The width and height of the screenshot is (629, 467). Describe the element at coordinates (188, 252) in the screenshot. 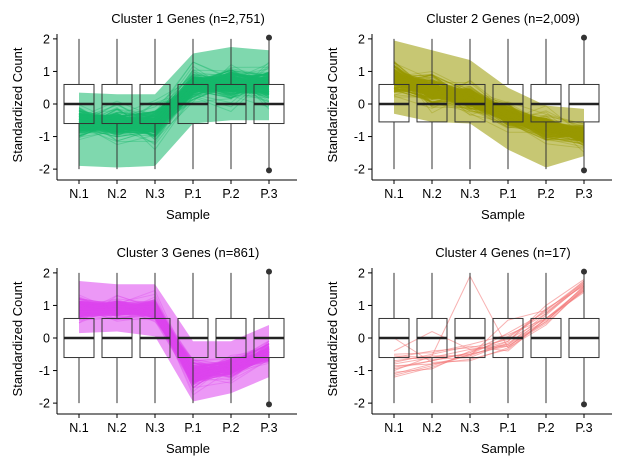

I see `panel-title: Cluster 3 Genes (n=861)` at that location.